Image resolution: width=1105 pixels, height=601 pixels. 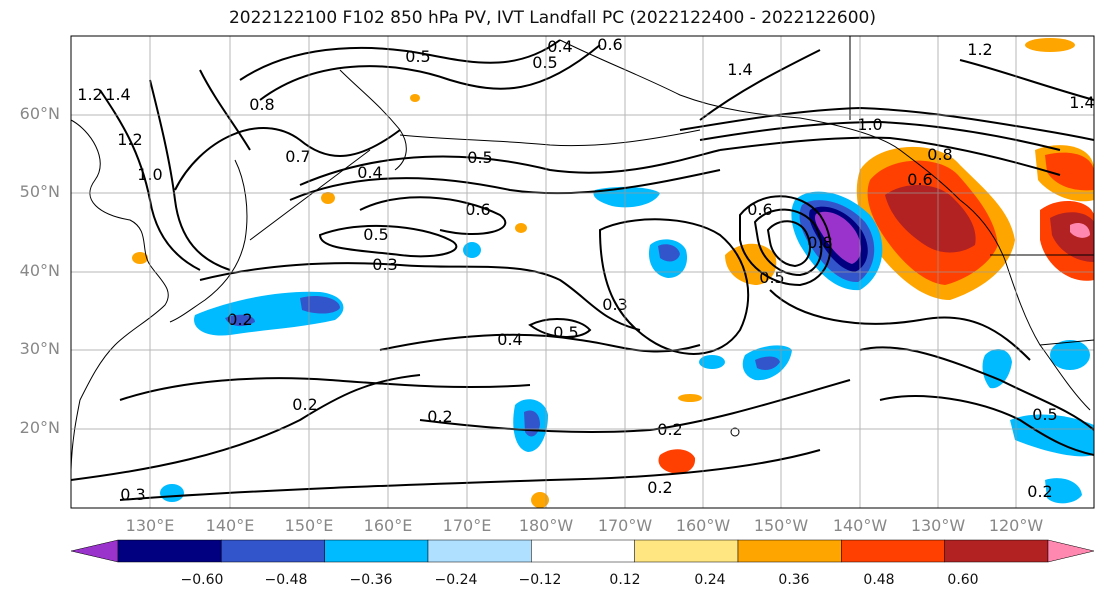 I want to click on contour-0.8-nw, so click(x=225, y=110).